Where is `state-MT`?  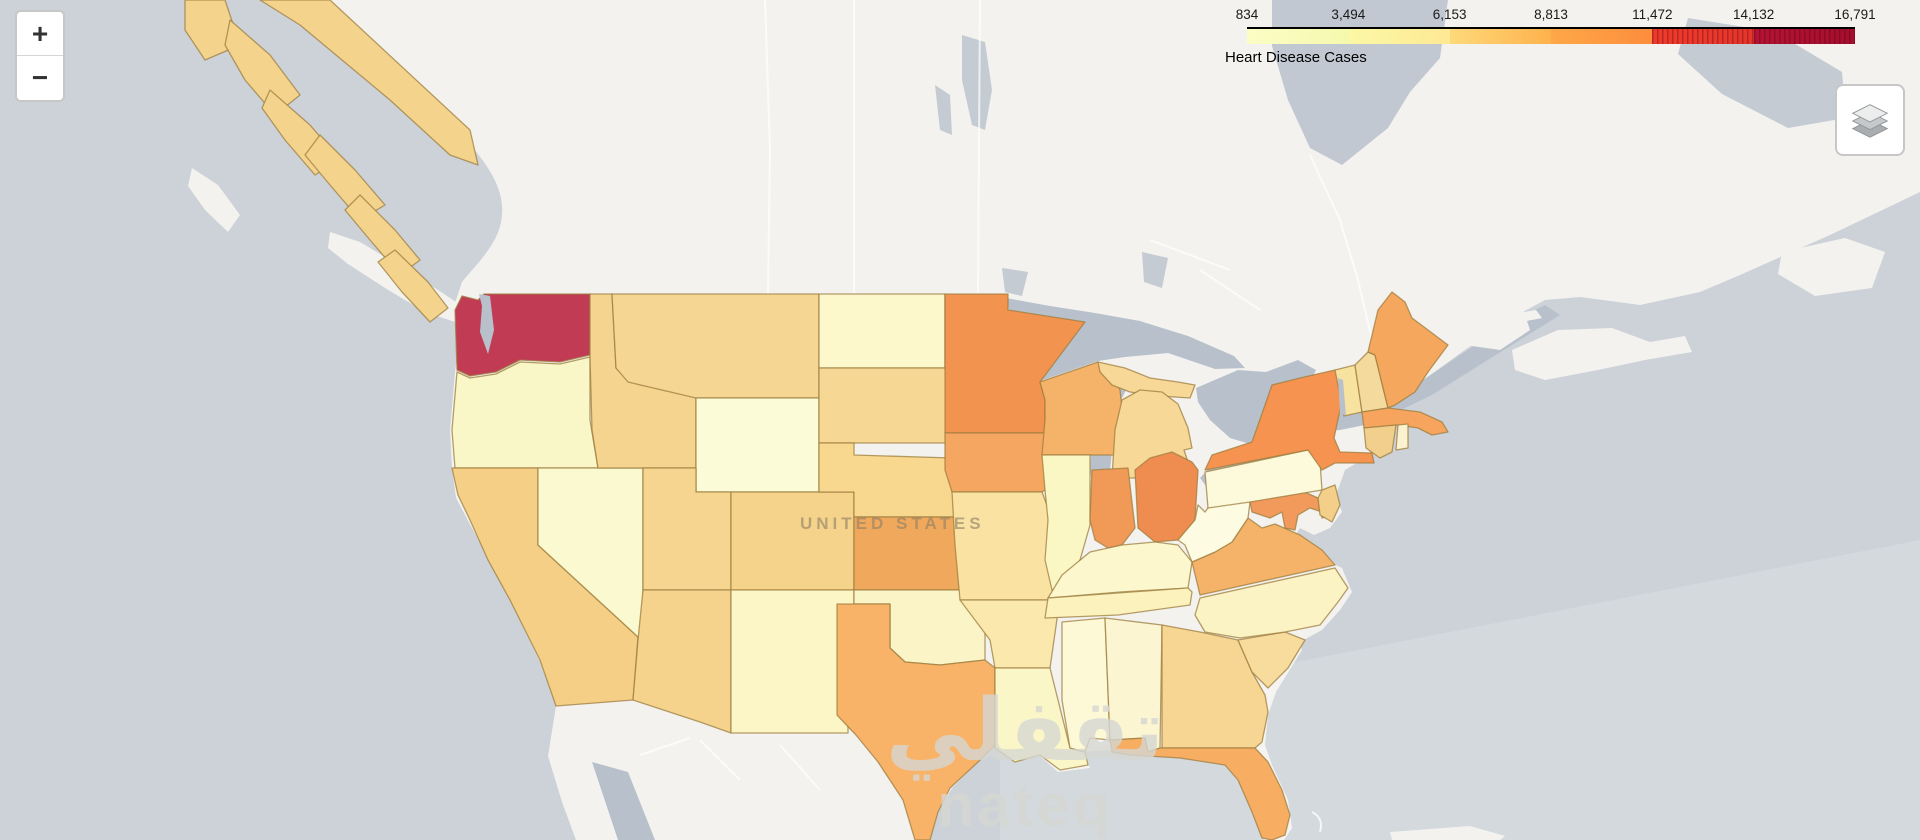 state-MT is located at coordinates (715, 346).